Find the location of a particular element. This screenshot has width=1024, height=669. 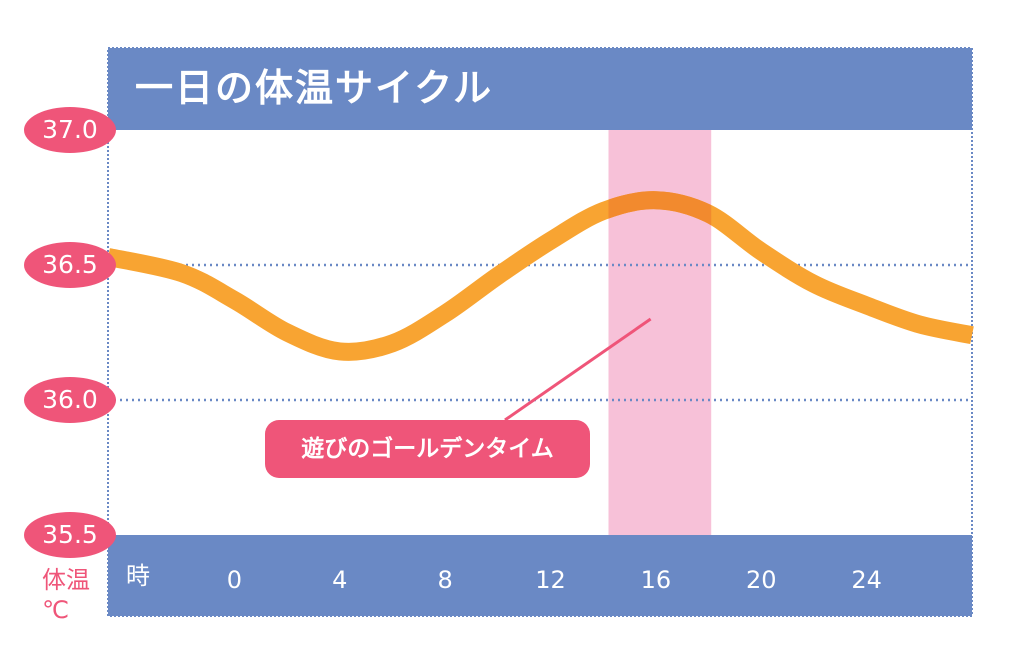

y-axis-unit: ℃ is located at coordinates (55, 610).